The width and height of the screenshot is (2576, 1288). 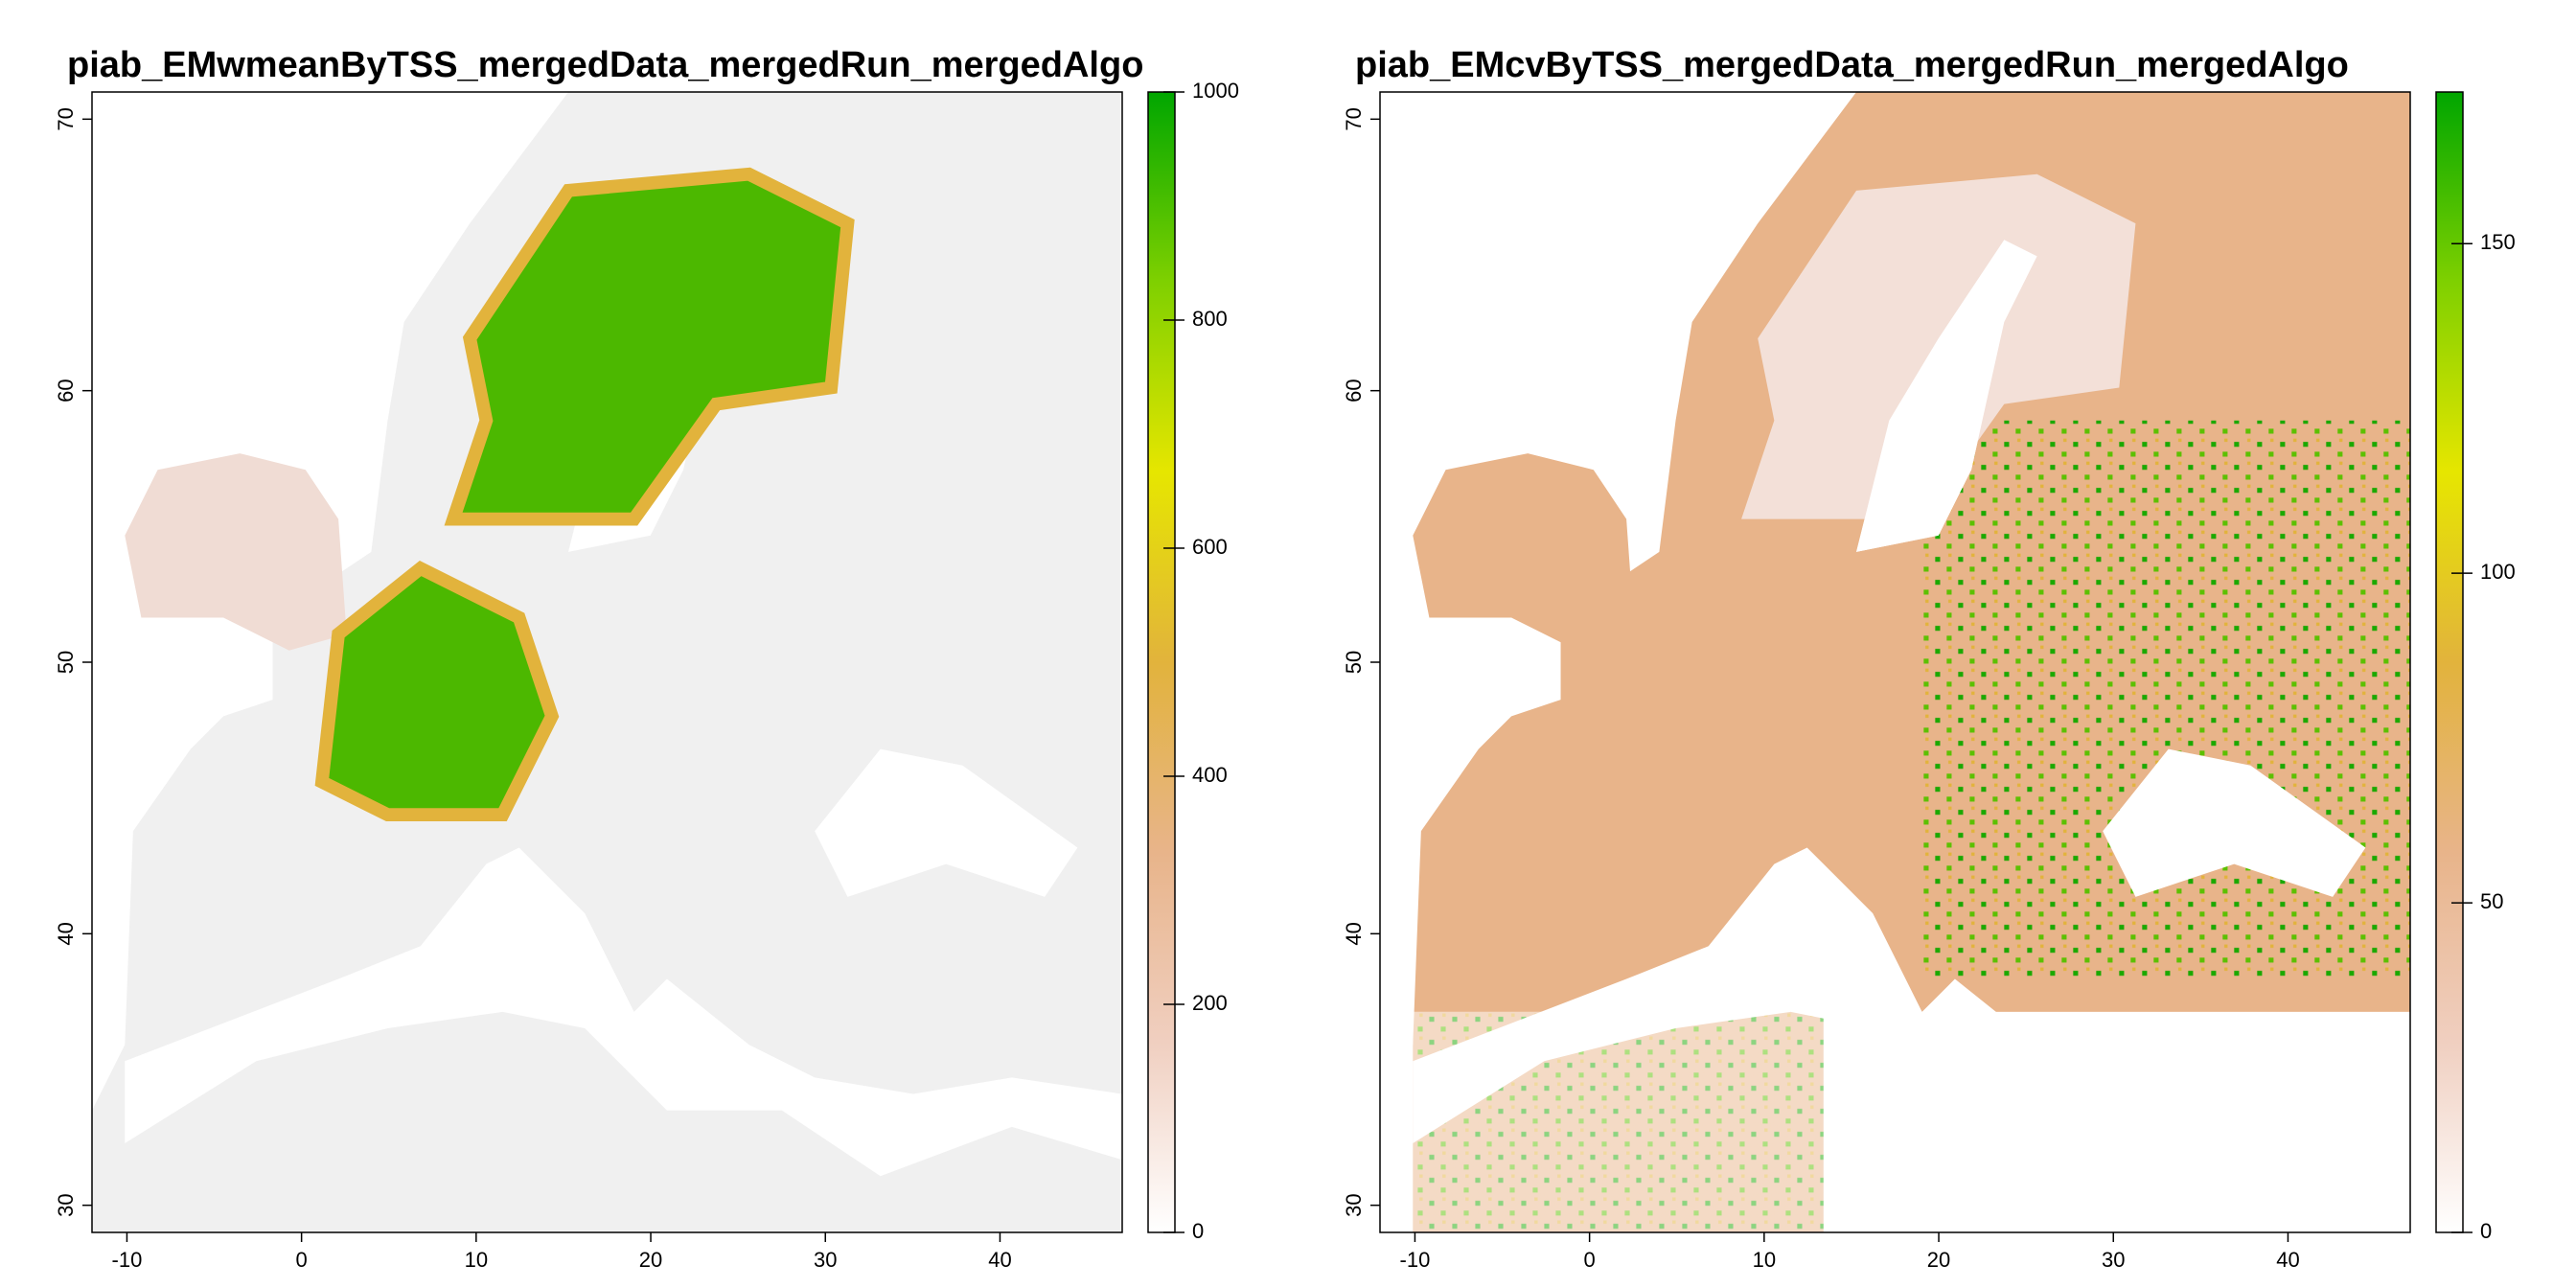 What do you see at coordinates (1215, 91) in the screenshot?
I see `colorbar-tick-label: 1000` at bounding box center [1215, 91].